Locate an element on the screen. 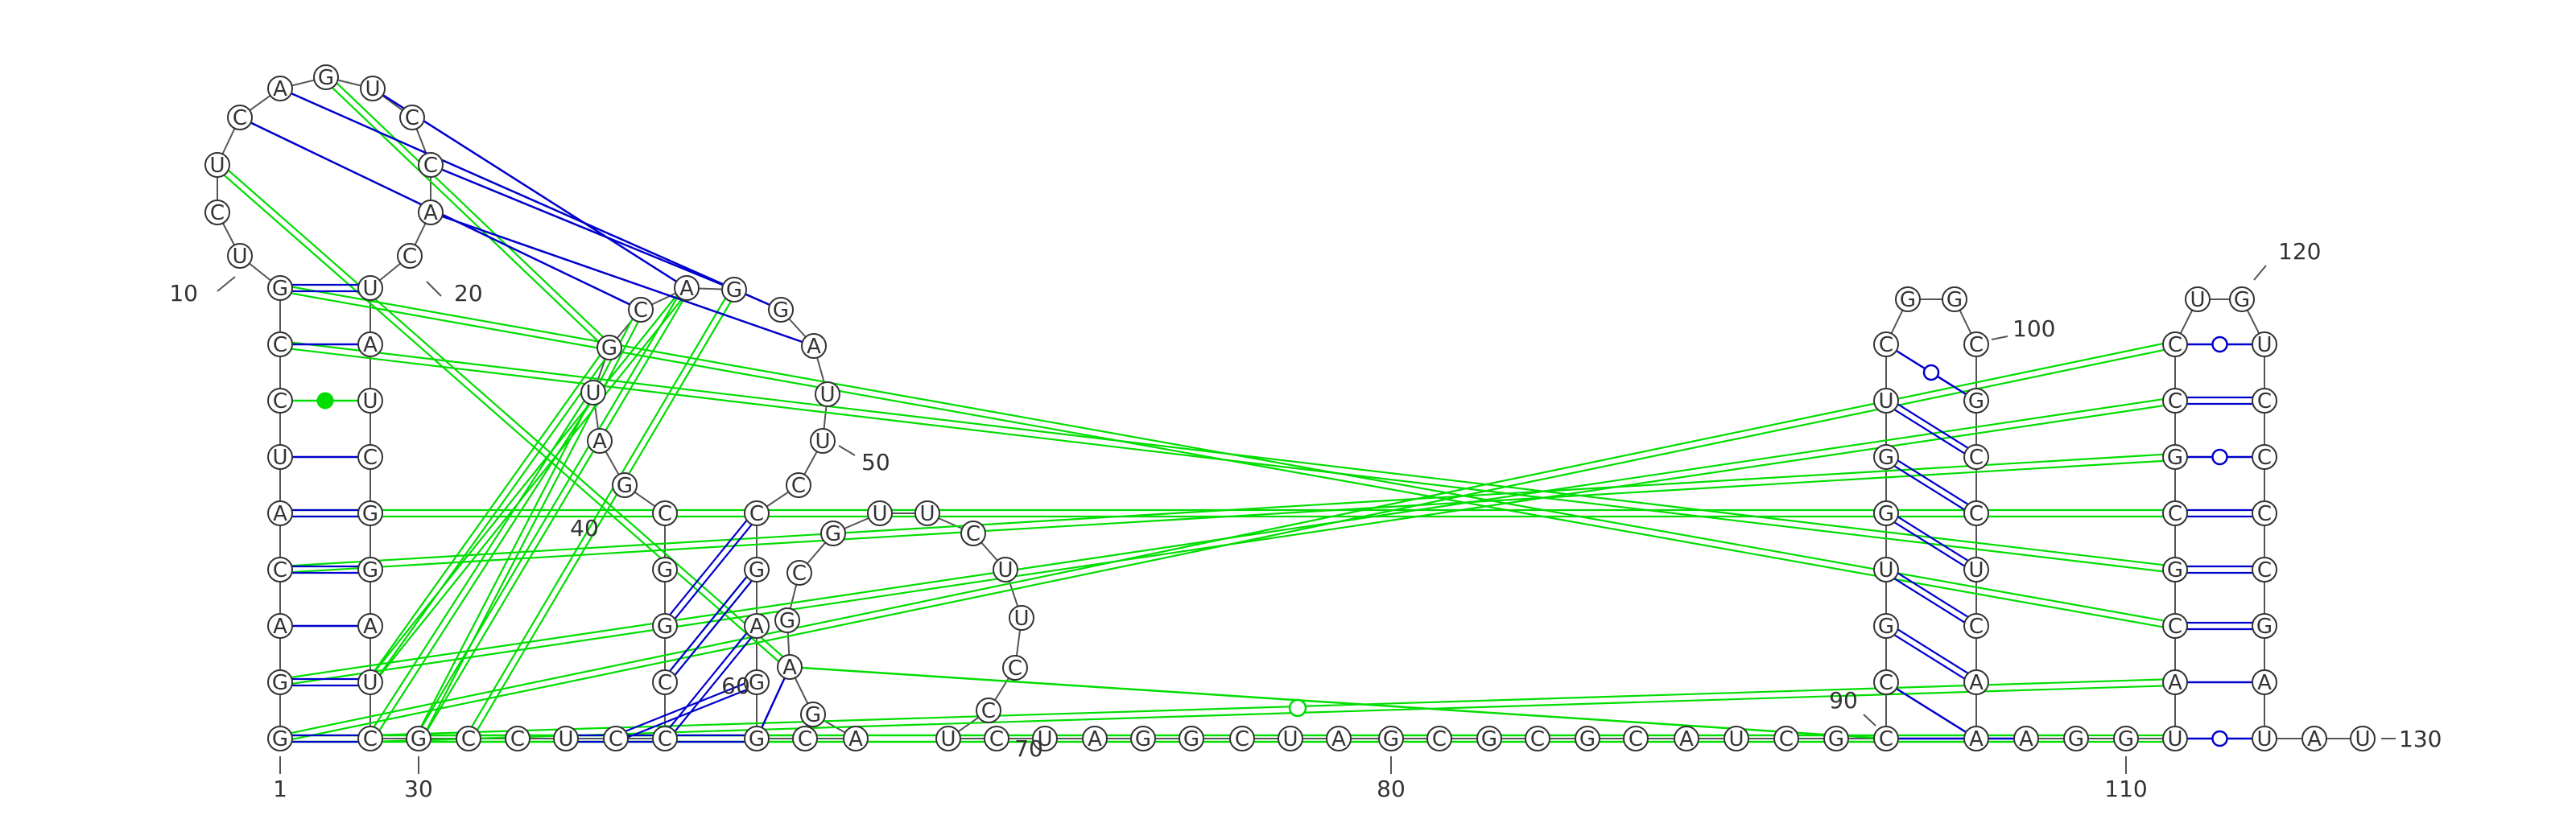 This screenshot has width=2576, height=815. long-range-pair-line is located at coordinates (622, 279).